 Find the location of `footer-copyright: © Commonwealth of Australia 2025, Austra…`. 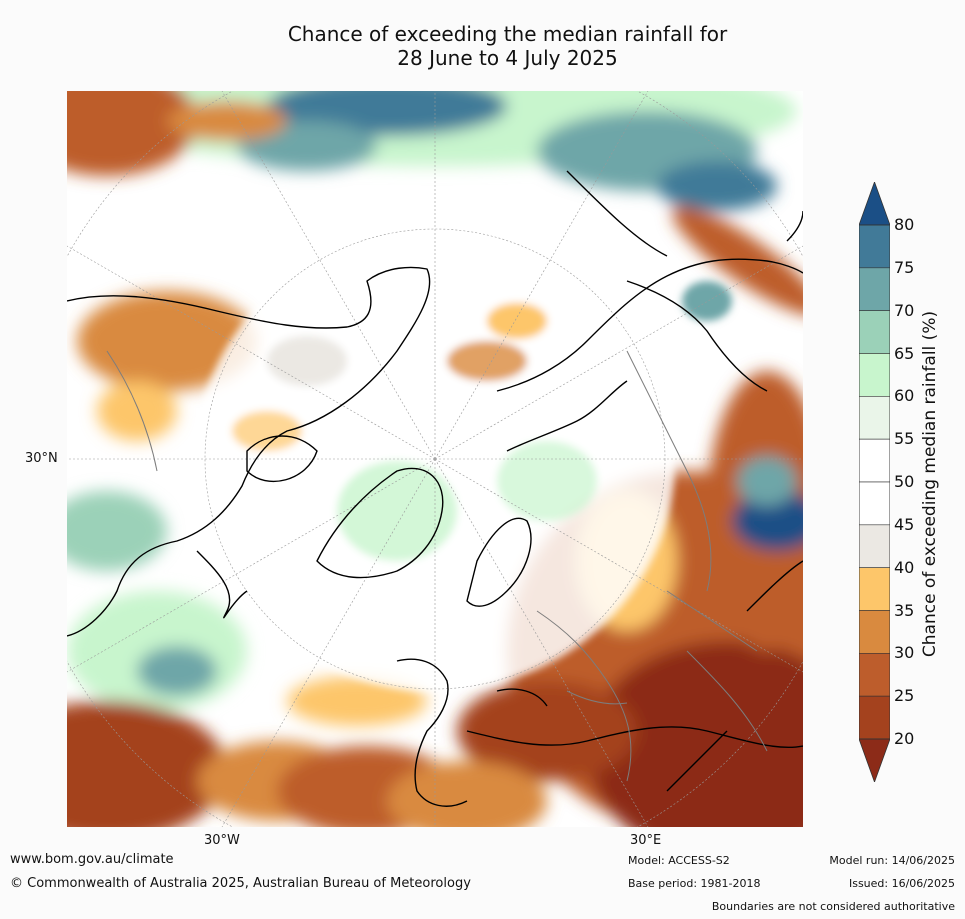

footer-copyright: © Commonwealth of Australia 2025, Austra… is located at coordinates (240, 883).